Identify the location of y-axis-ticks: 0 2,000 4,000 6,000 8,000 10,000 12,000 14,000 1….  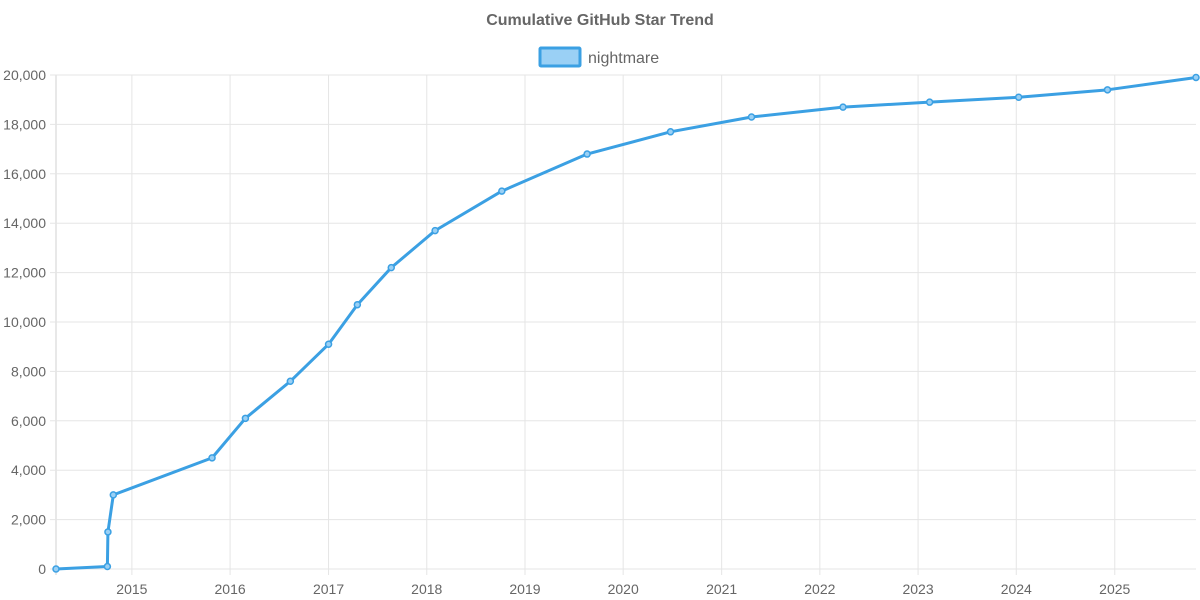
(24, 322).